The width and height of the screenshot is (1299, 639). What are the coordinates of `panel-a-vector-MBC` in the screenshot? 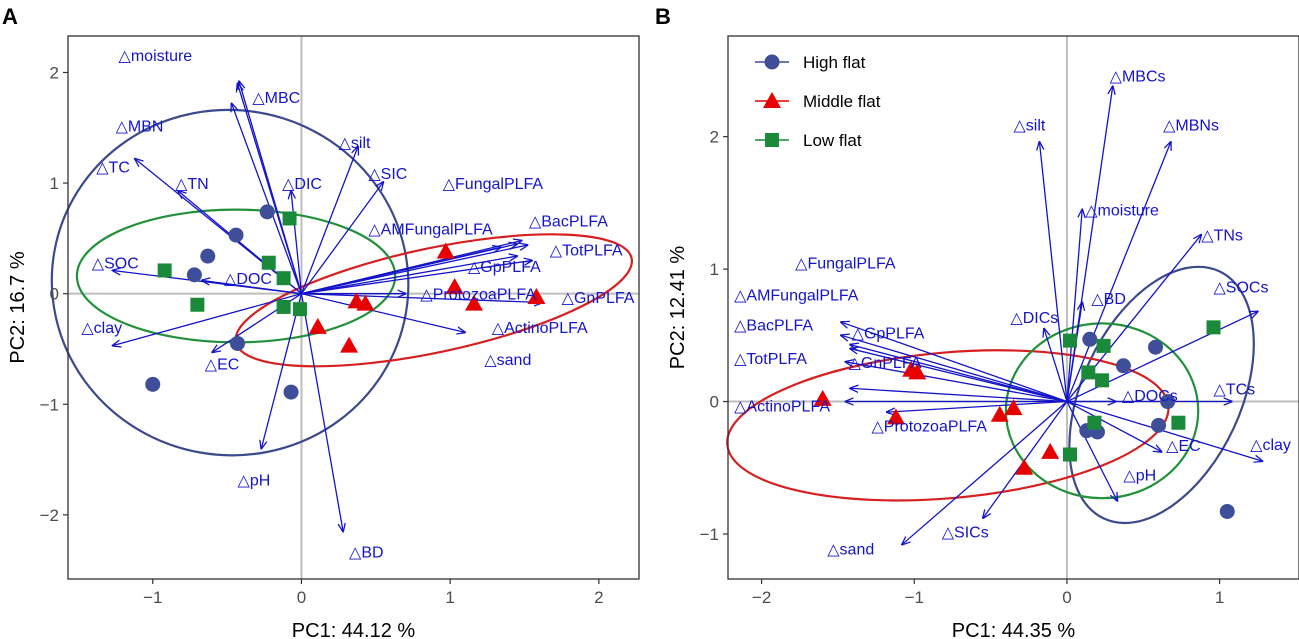 It's located at (270, 189).